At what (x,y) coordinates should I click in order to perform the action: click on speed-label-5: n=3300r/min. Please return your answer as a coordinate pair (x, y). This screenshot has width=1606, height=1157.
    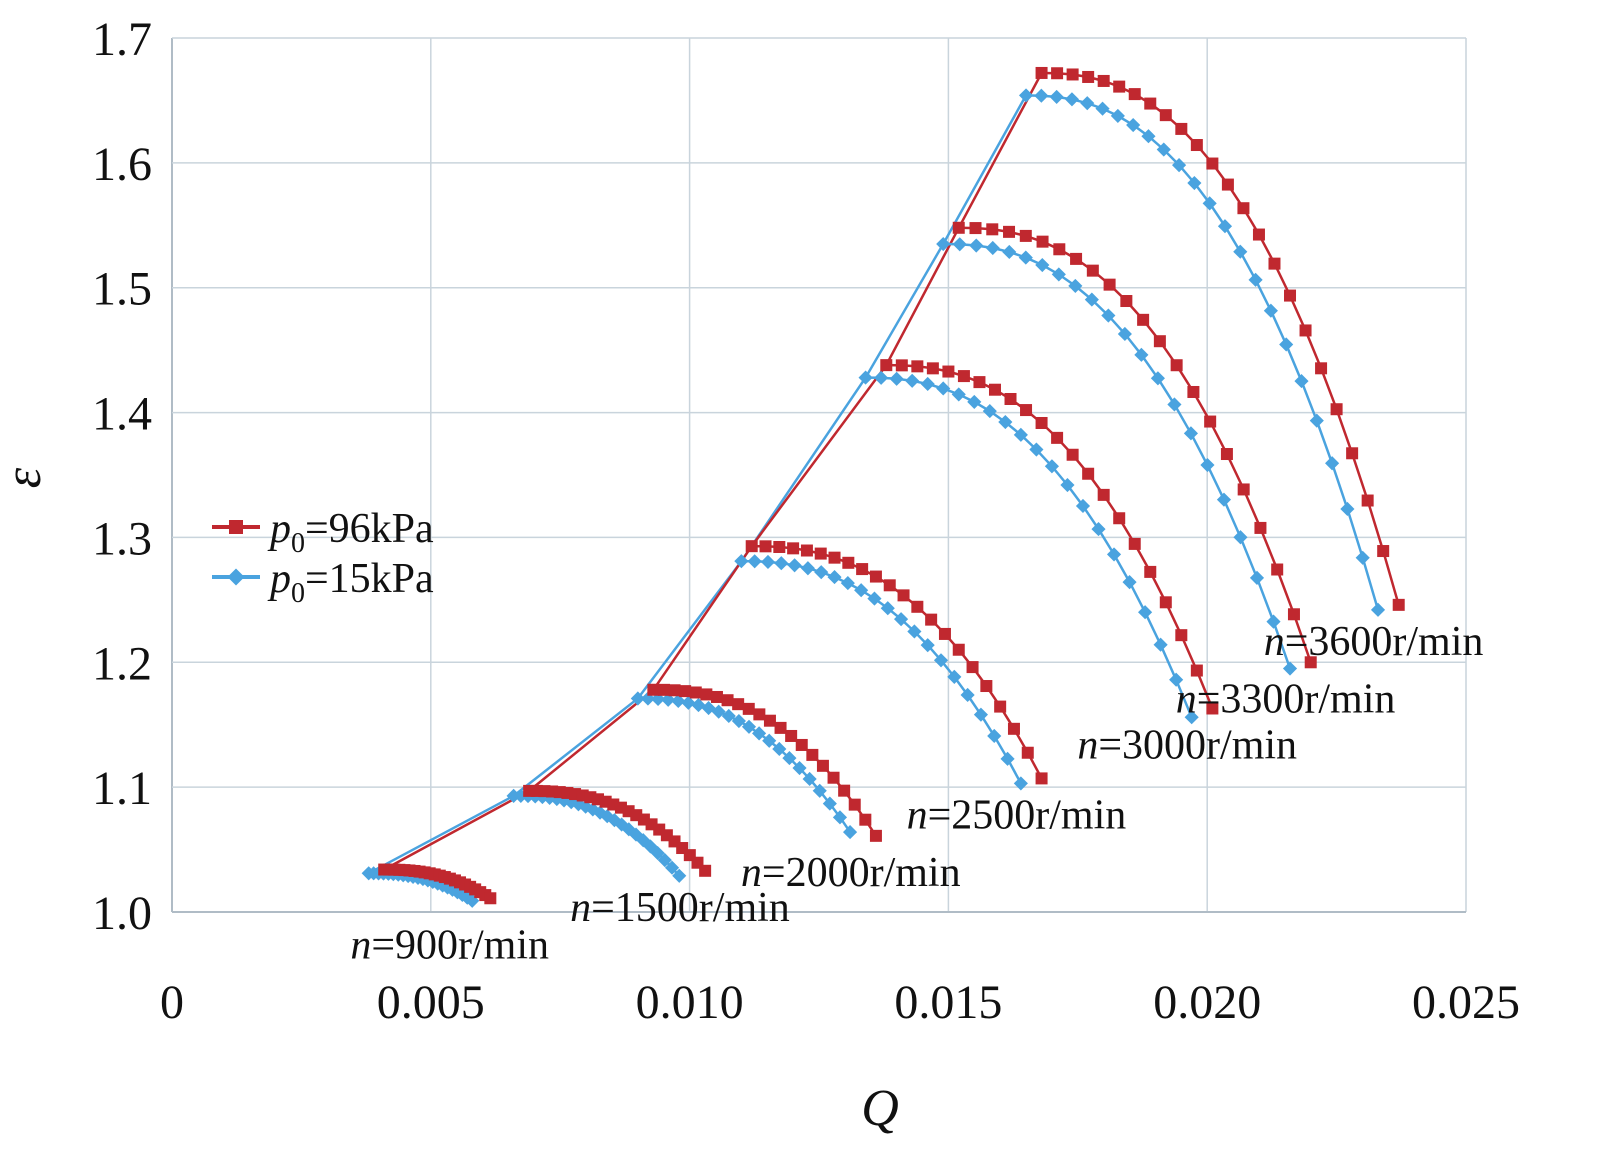
    Looking at the image, I should click on (1286, 699).